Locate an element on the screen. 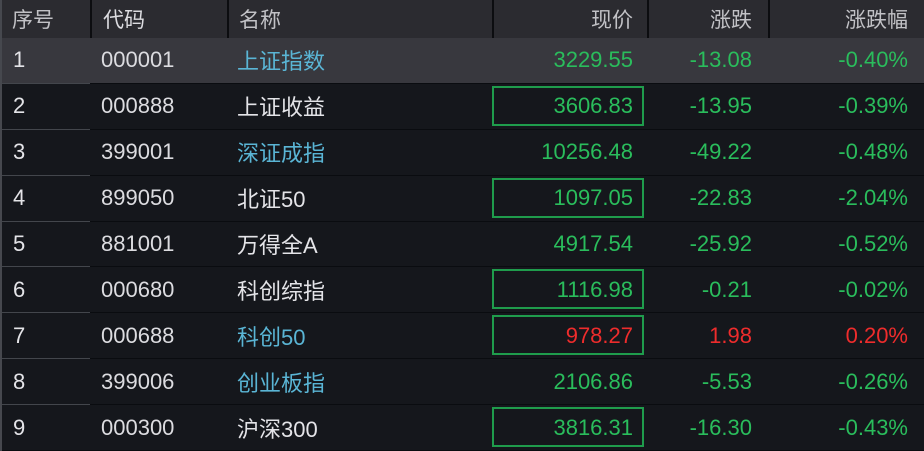 This screenshot has width=924, height=451. price-cell-text: 3229.55 is located at coordinates (593, 60).